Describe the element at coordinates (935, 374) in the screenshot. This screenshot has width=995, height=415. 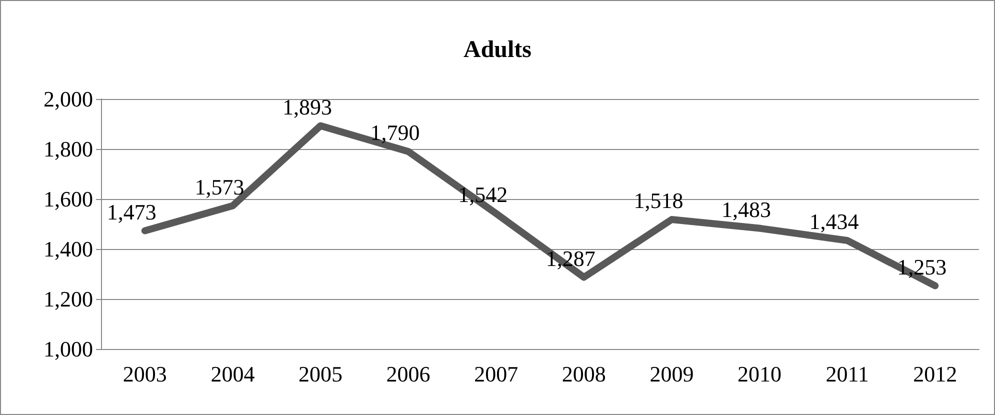
I see `x-tick-label: 2012` at that location.